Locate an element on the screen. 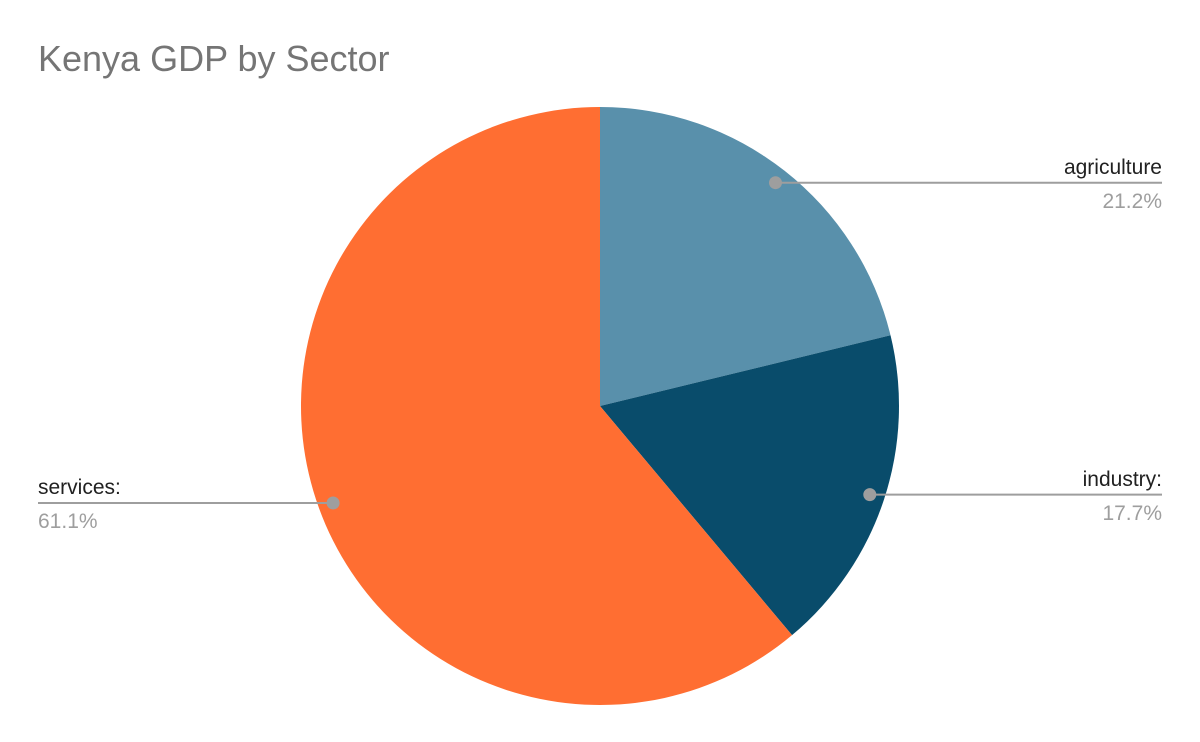  callout-agriculture: agriculture 21.2% is located at coordinates (1113, 185).